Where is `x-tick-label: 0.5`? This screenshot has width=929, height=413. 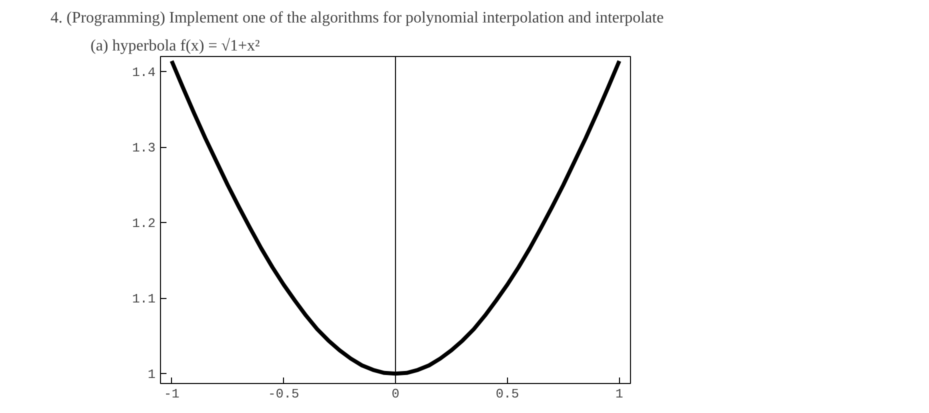
x-tick-label: 0.5 is located at coordinates (508, 394).